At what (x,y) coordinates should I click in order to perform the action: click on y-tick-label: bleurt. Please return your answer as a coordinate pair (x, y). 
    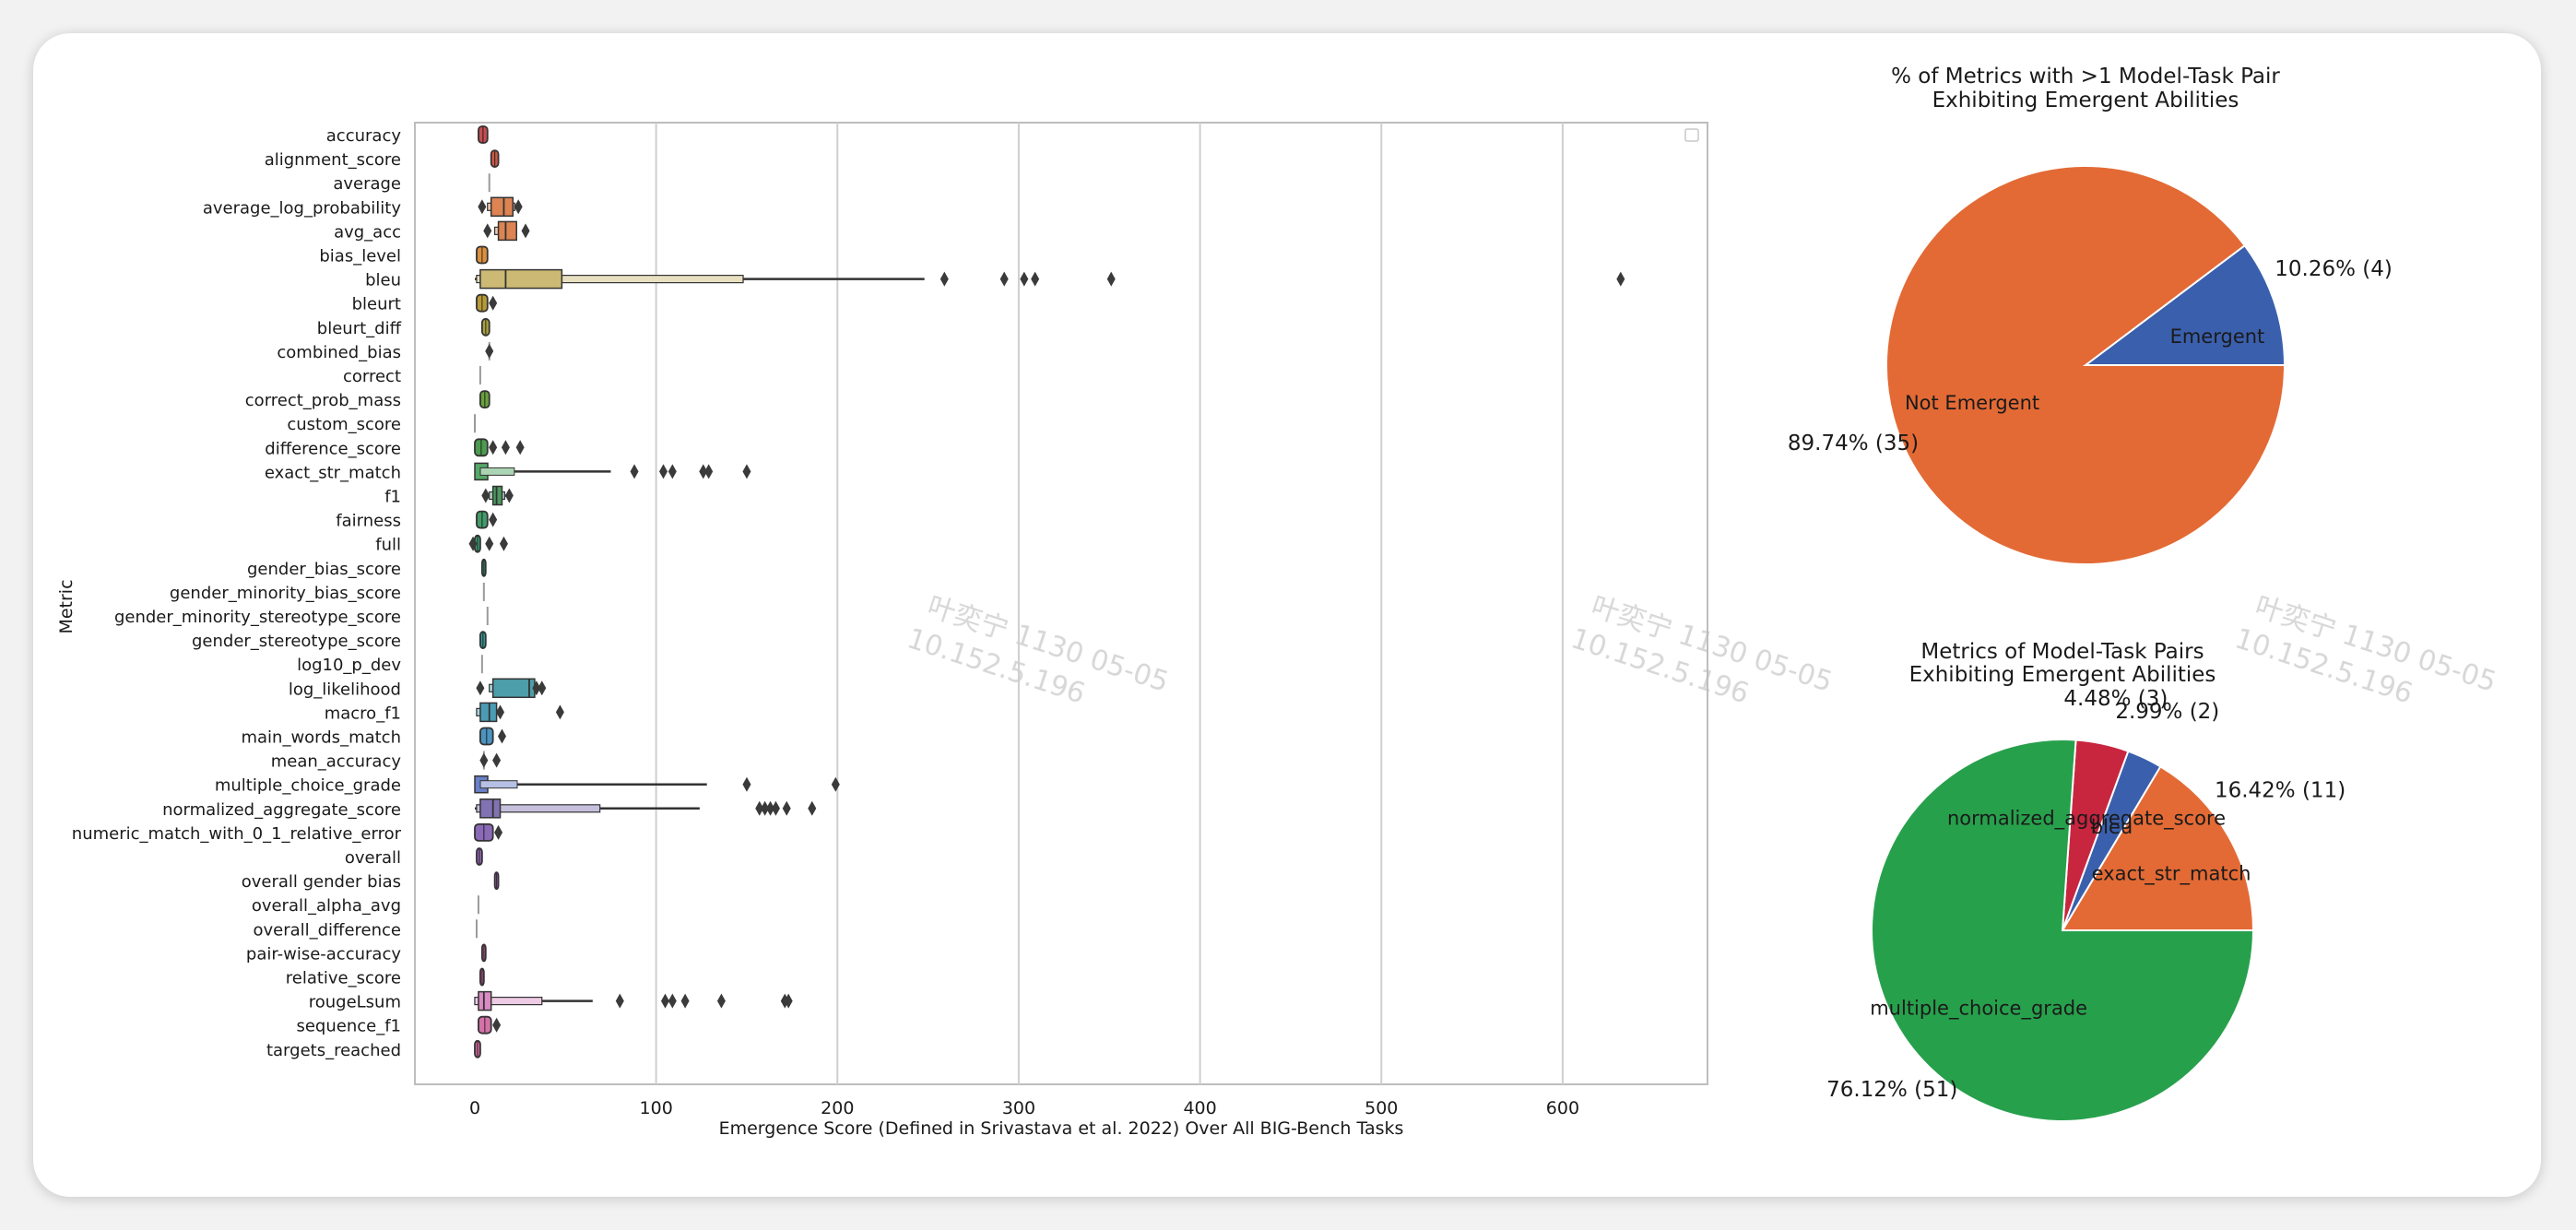
    Looking at the image, I should click on (376, 304).